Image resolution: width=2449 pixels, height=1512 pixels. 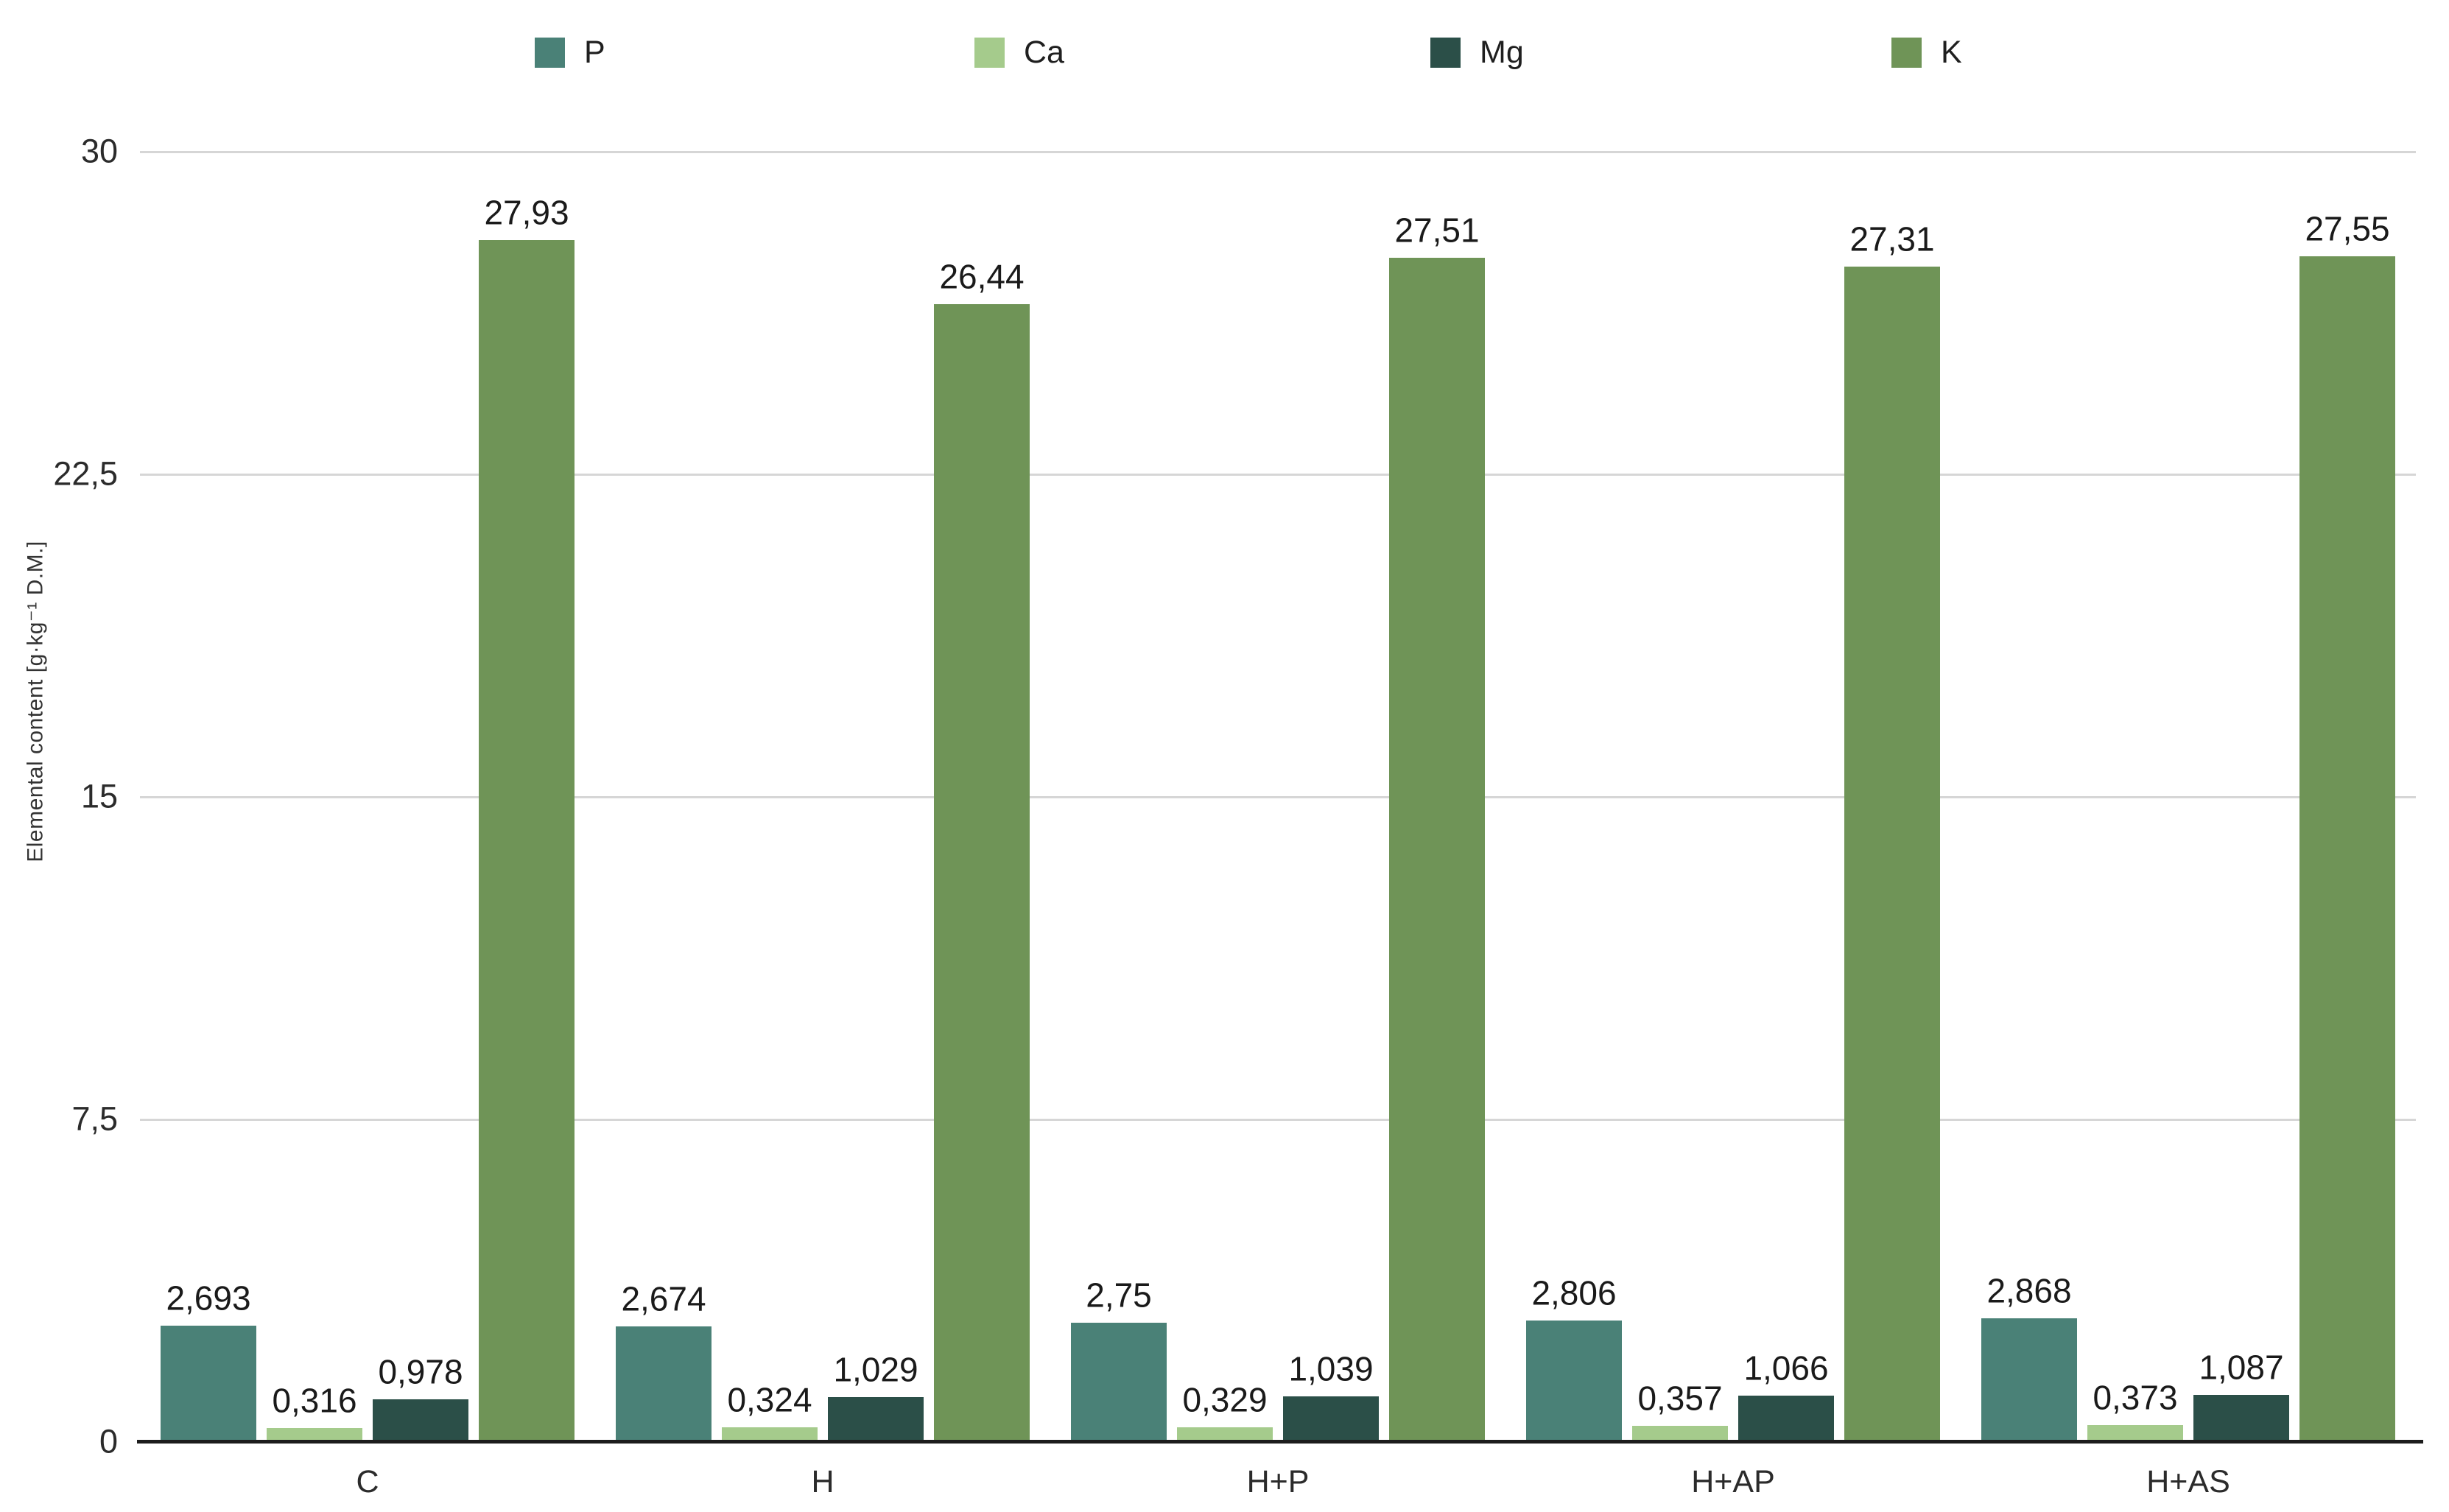 What do you see at coordinates (1445, 53) in the screenshot?
I see `legend-swatch-mg-icon` at bounding box center [1445, 53].